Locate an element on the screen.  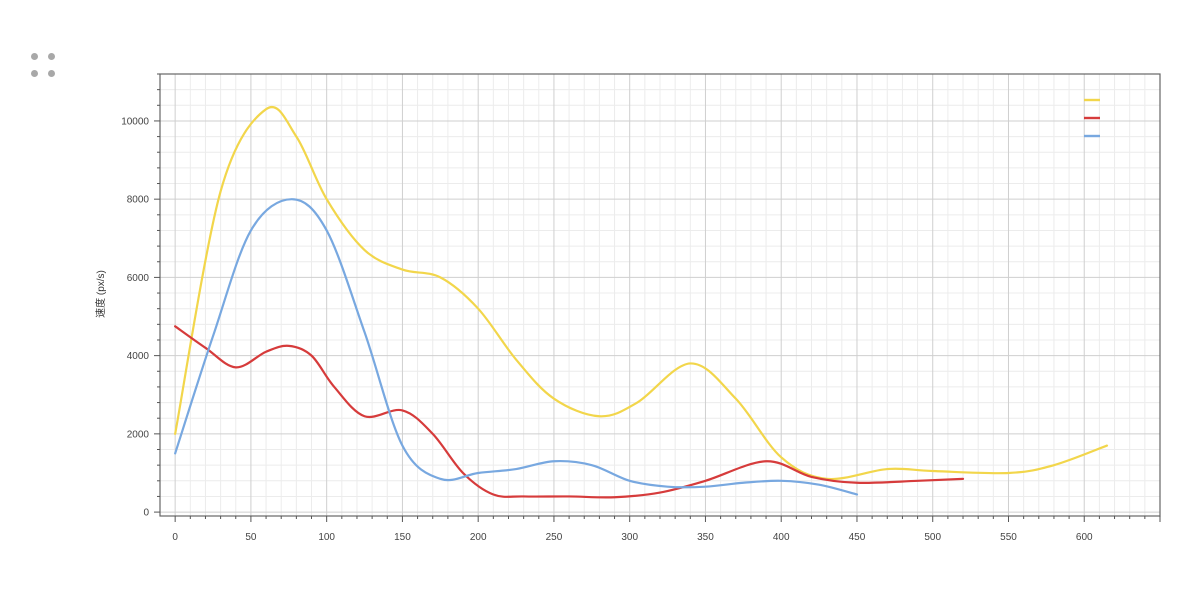
y-tick-label: 10000 is located at coordinates (135, 121).